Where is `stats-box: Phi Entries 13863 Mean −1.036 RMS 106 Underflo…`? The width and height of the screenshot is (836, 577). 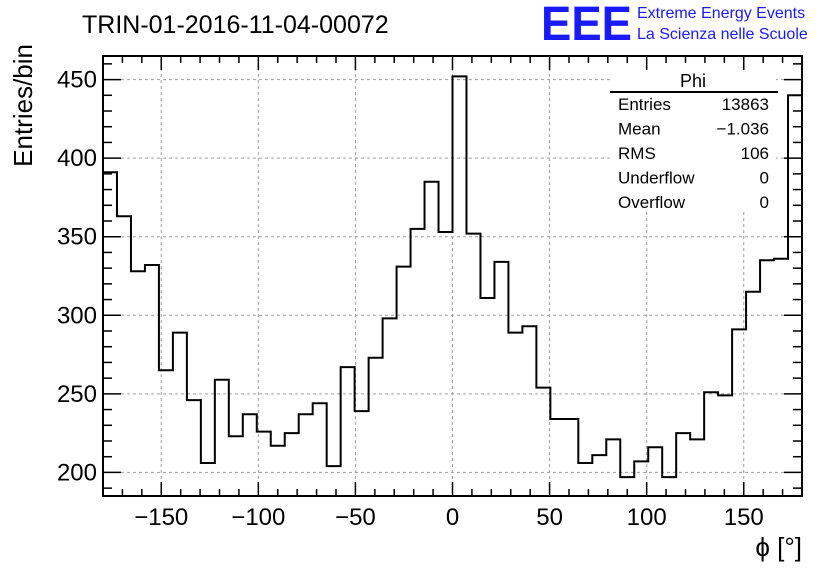 stats-box: Phi Entries 13863 Mean −1.036 RMS 106 Underflo… is located at coordinates (694, 141).